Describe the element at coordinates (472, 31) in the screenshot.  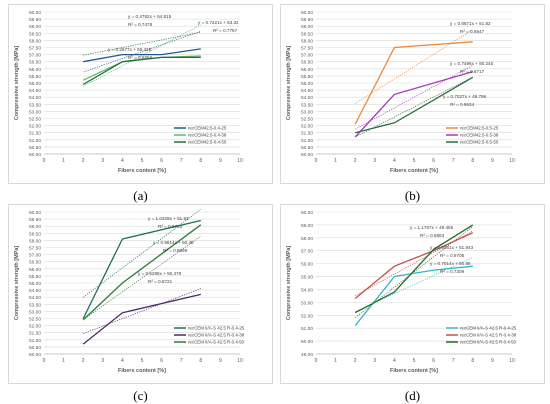
I see `trendline-r2: R² = 0.6547` at that location.